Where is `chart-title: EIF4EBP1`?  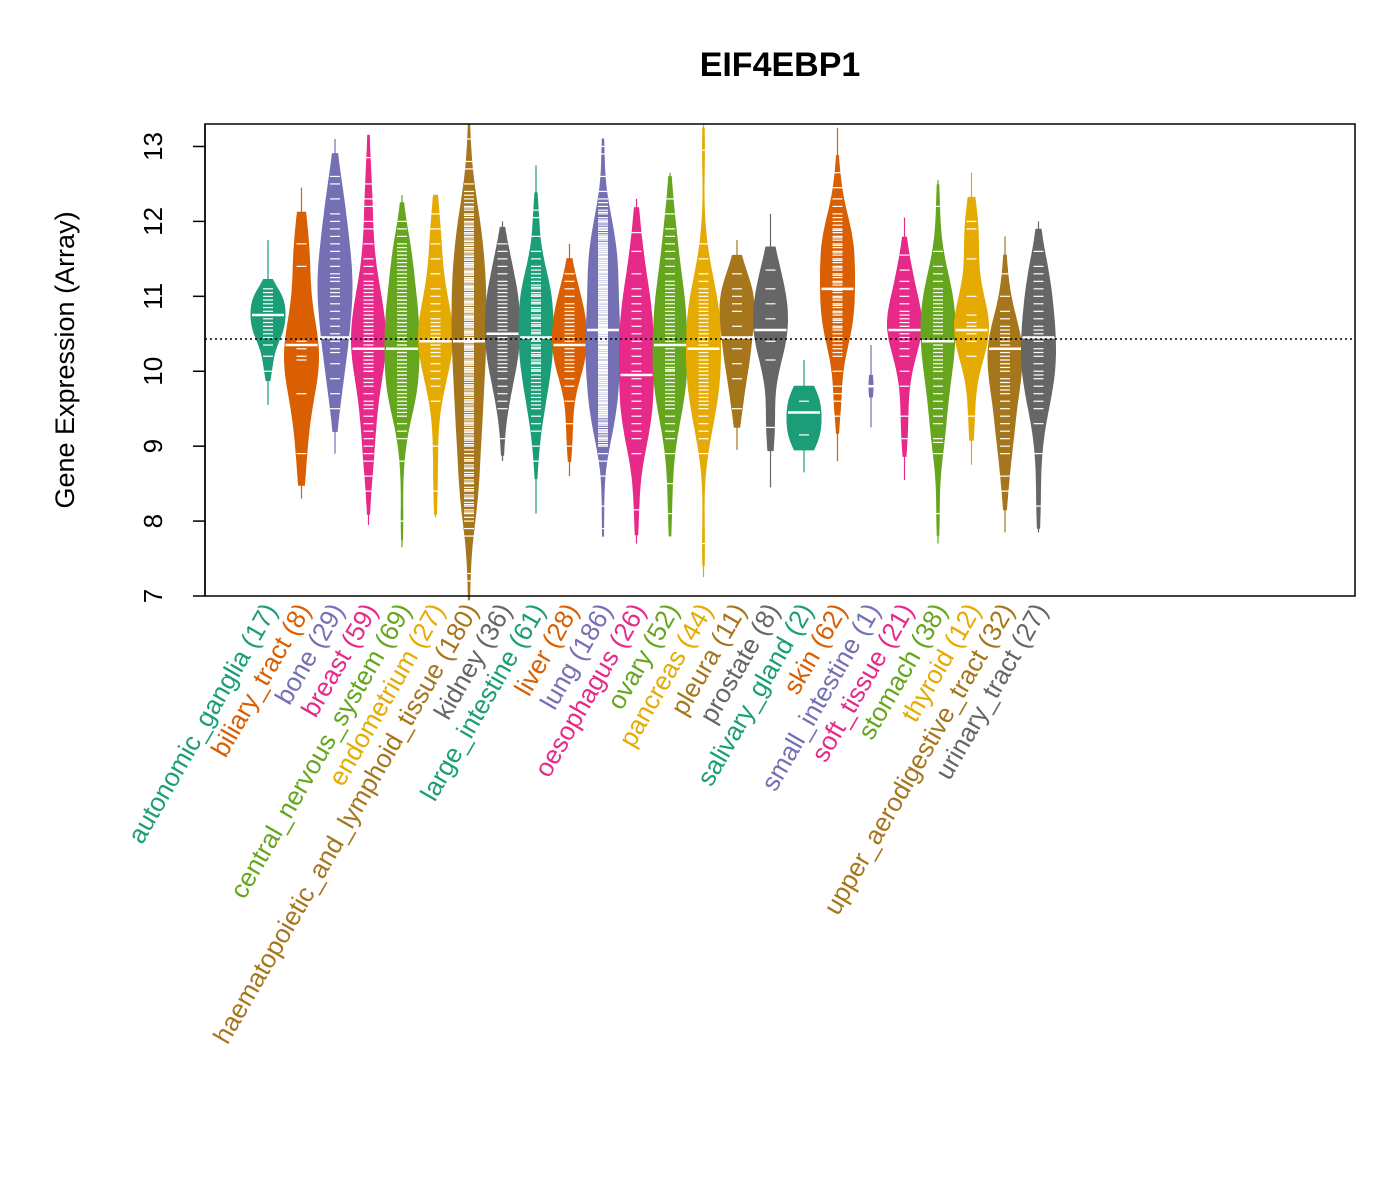 chart-title: EIF4EBP1 is located at coordinates (780, 65).